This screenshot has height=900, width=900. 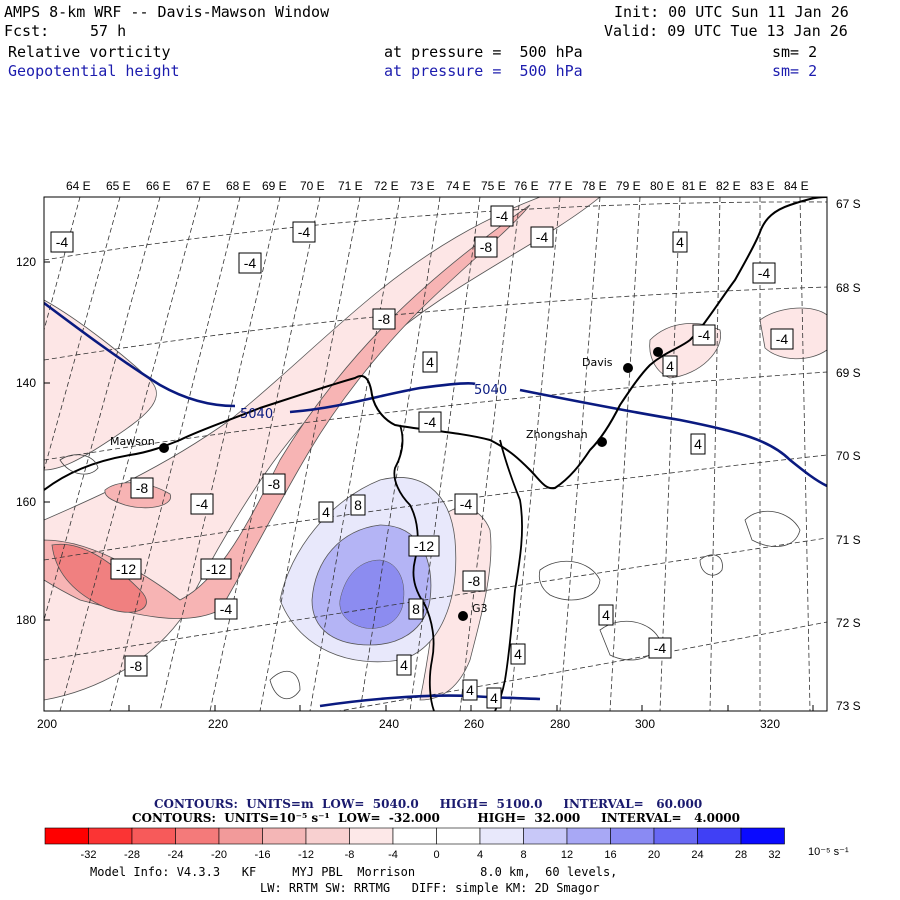 What do you see at coordinates (662, 186) in the screenshot?
I see `lon-label: 80 E` at bounding box center [662, 186].